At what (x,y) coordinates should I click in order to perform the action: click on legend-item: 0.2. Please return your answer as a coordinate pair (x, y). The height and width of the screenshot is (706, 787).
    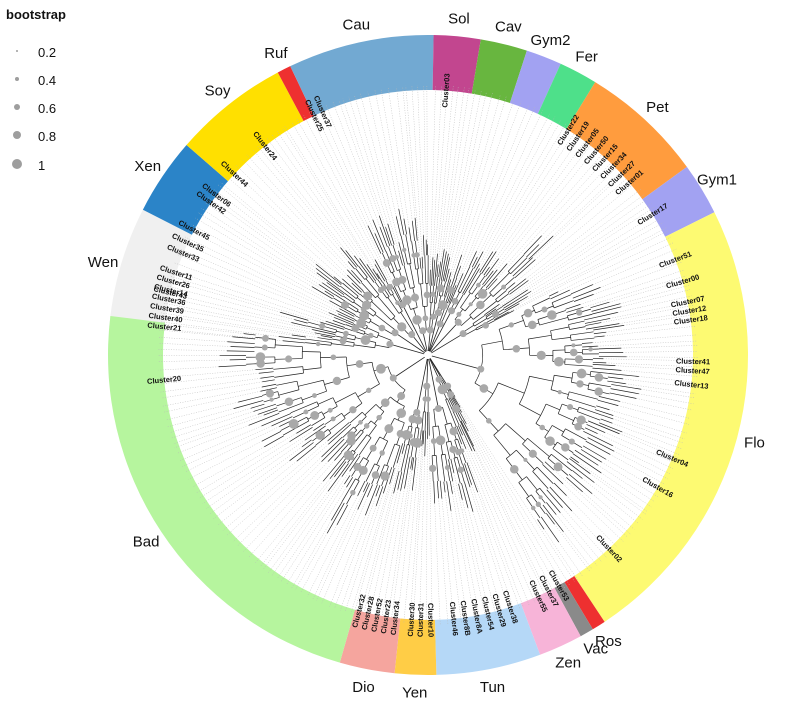
    Looking at the image, I should click on (38, 53).